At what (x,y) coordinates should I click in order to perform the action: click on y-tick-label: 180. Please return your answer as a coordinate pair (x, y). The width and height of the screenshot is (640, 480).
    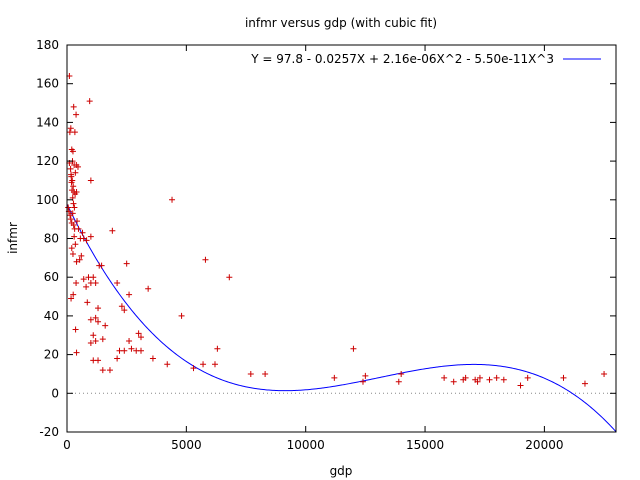
    Looking at the image, I should click on (47, 45).